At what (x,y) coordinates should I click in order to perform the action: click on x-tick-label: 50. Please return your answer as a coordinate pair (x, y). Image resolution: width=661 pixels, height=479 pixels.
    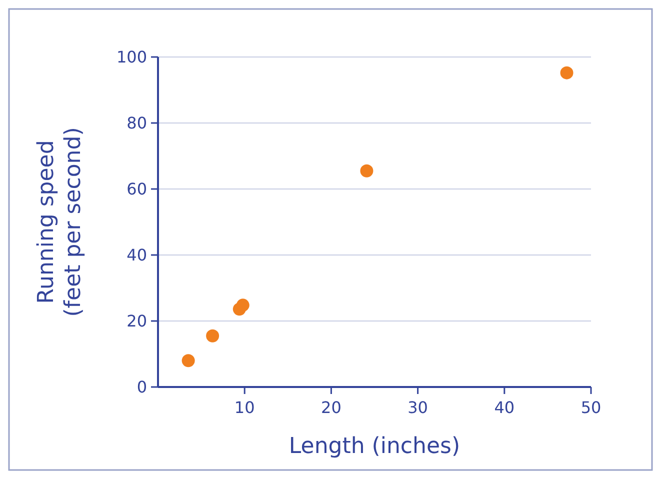
    Looking at the image, I should click on (591, 407).